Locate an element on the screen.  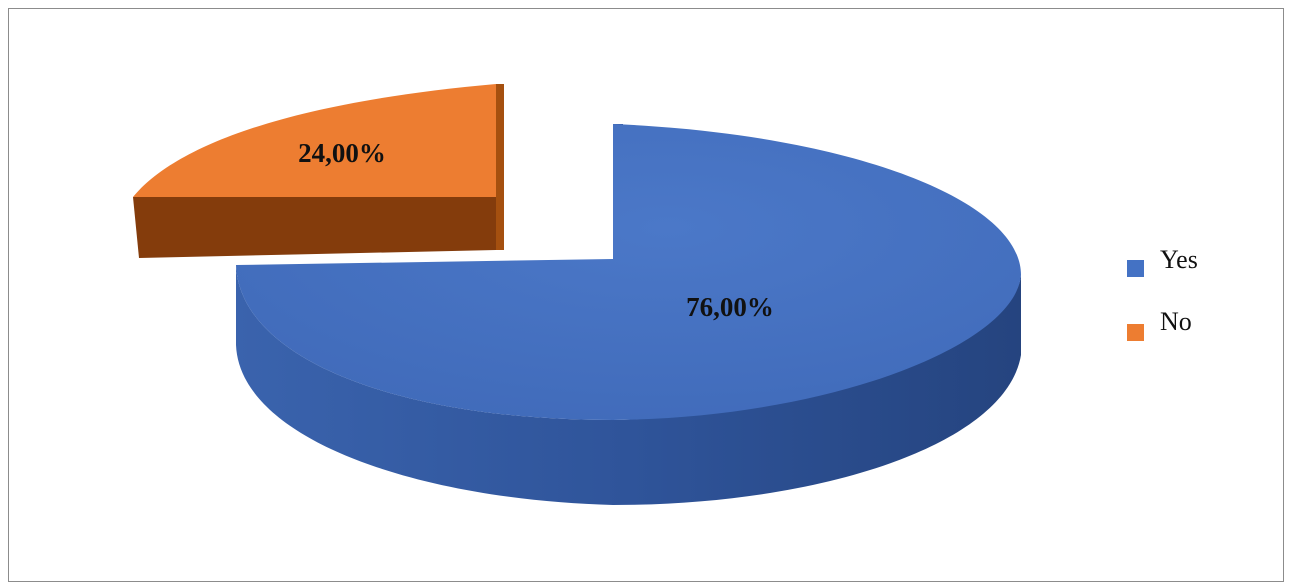
legend-swatch-no is located at coordinates (1135, 332).